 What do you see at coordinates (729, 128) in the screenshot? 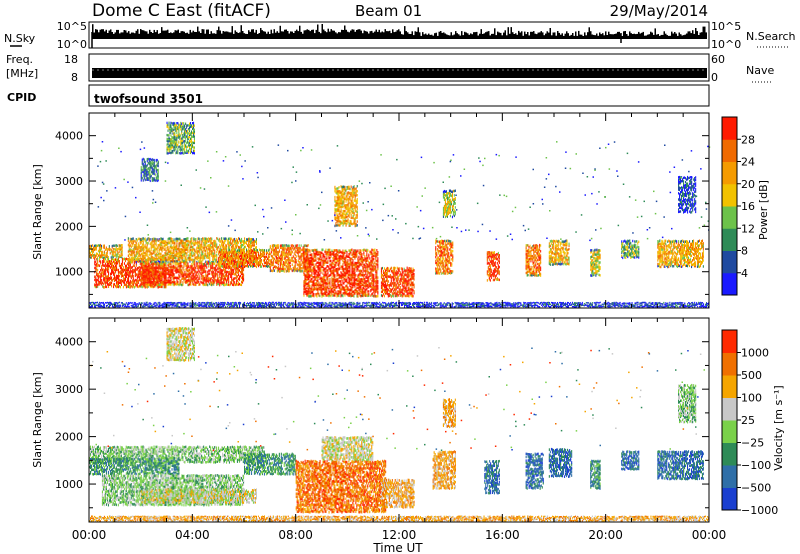
I see `power-colorbar-swatch` at bounding box center [729, 128].